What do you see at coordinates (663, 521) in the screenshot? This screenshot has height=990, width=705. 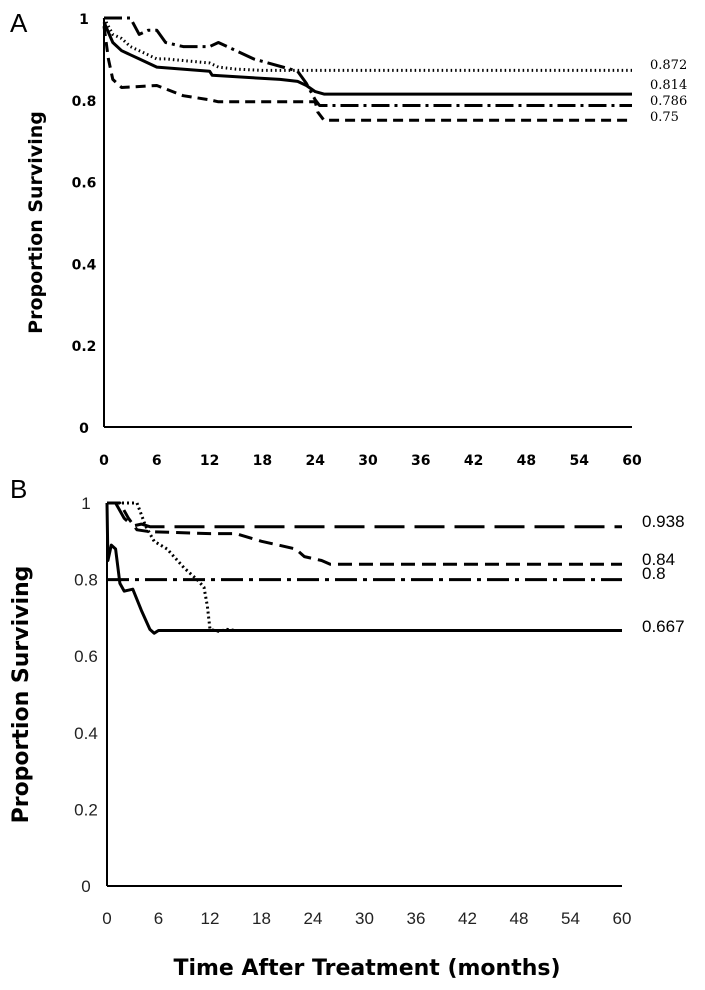 I see `end-value-label: 0.938` at bounding box center [663, 521].